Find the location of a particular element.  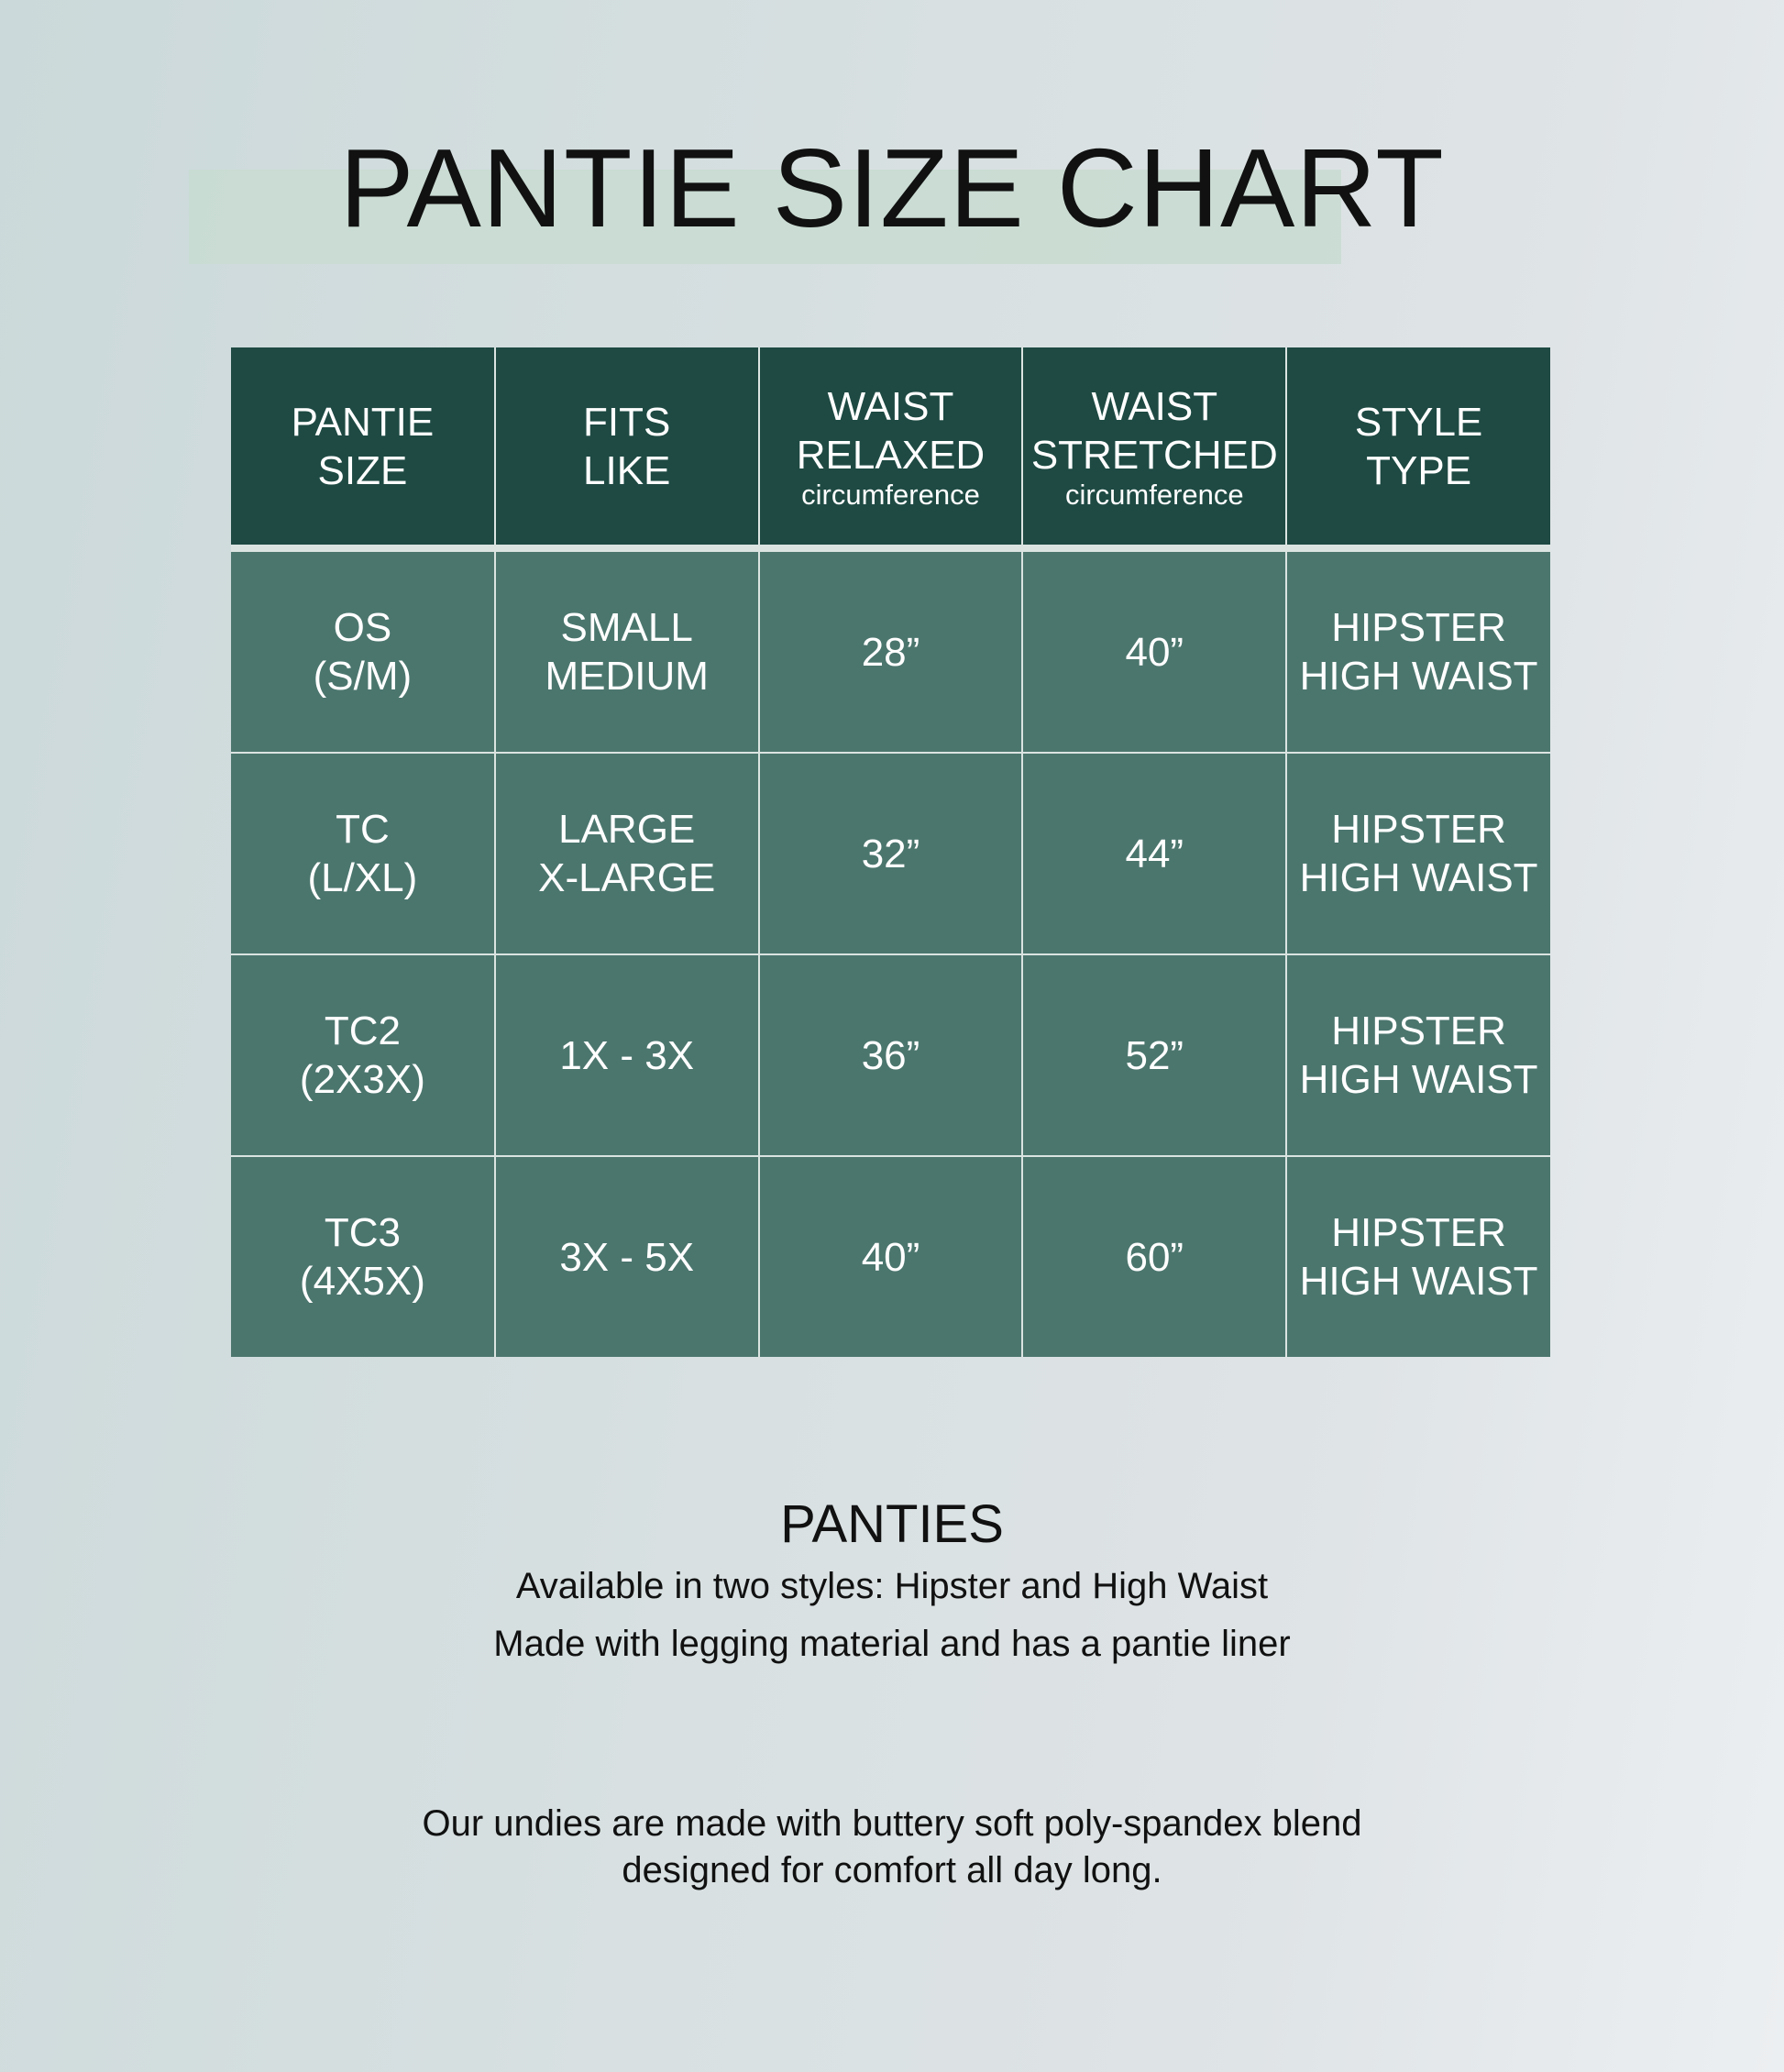

cell-text: 32” is located at coordinates (891, 853).